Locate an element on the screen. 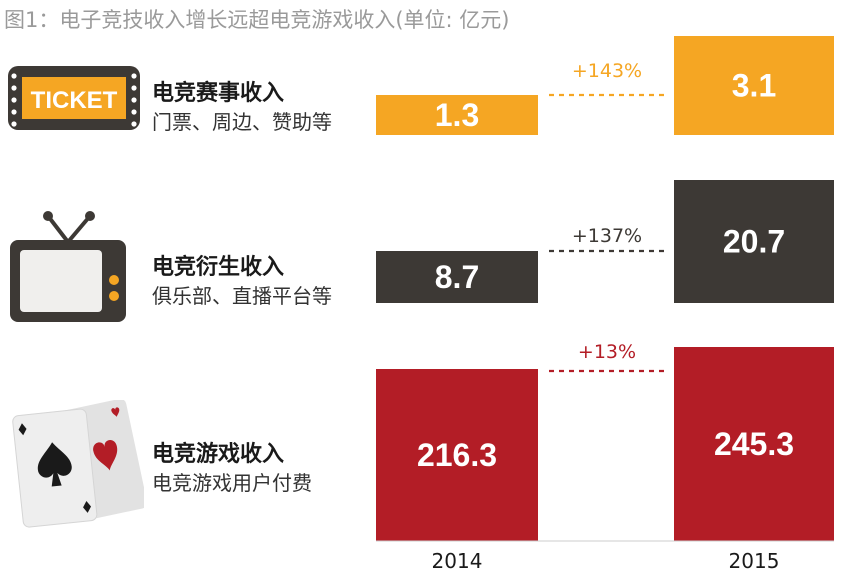  row-label-derivative: 电竞衍生收入 俱乐部、直播平台等 is located at coordinates (242, 282).